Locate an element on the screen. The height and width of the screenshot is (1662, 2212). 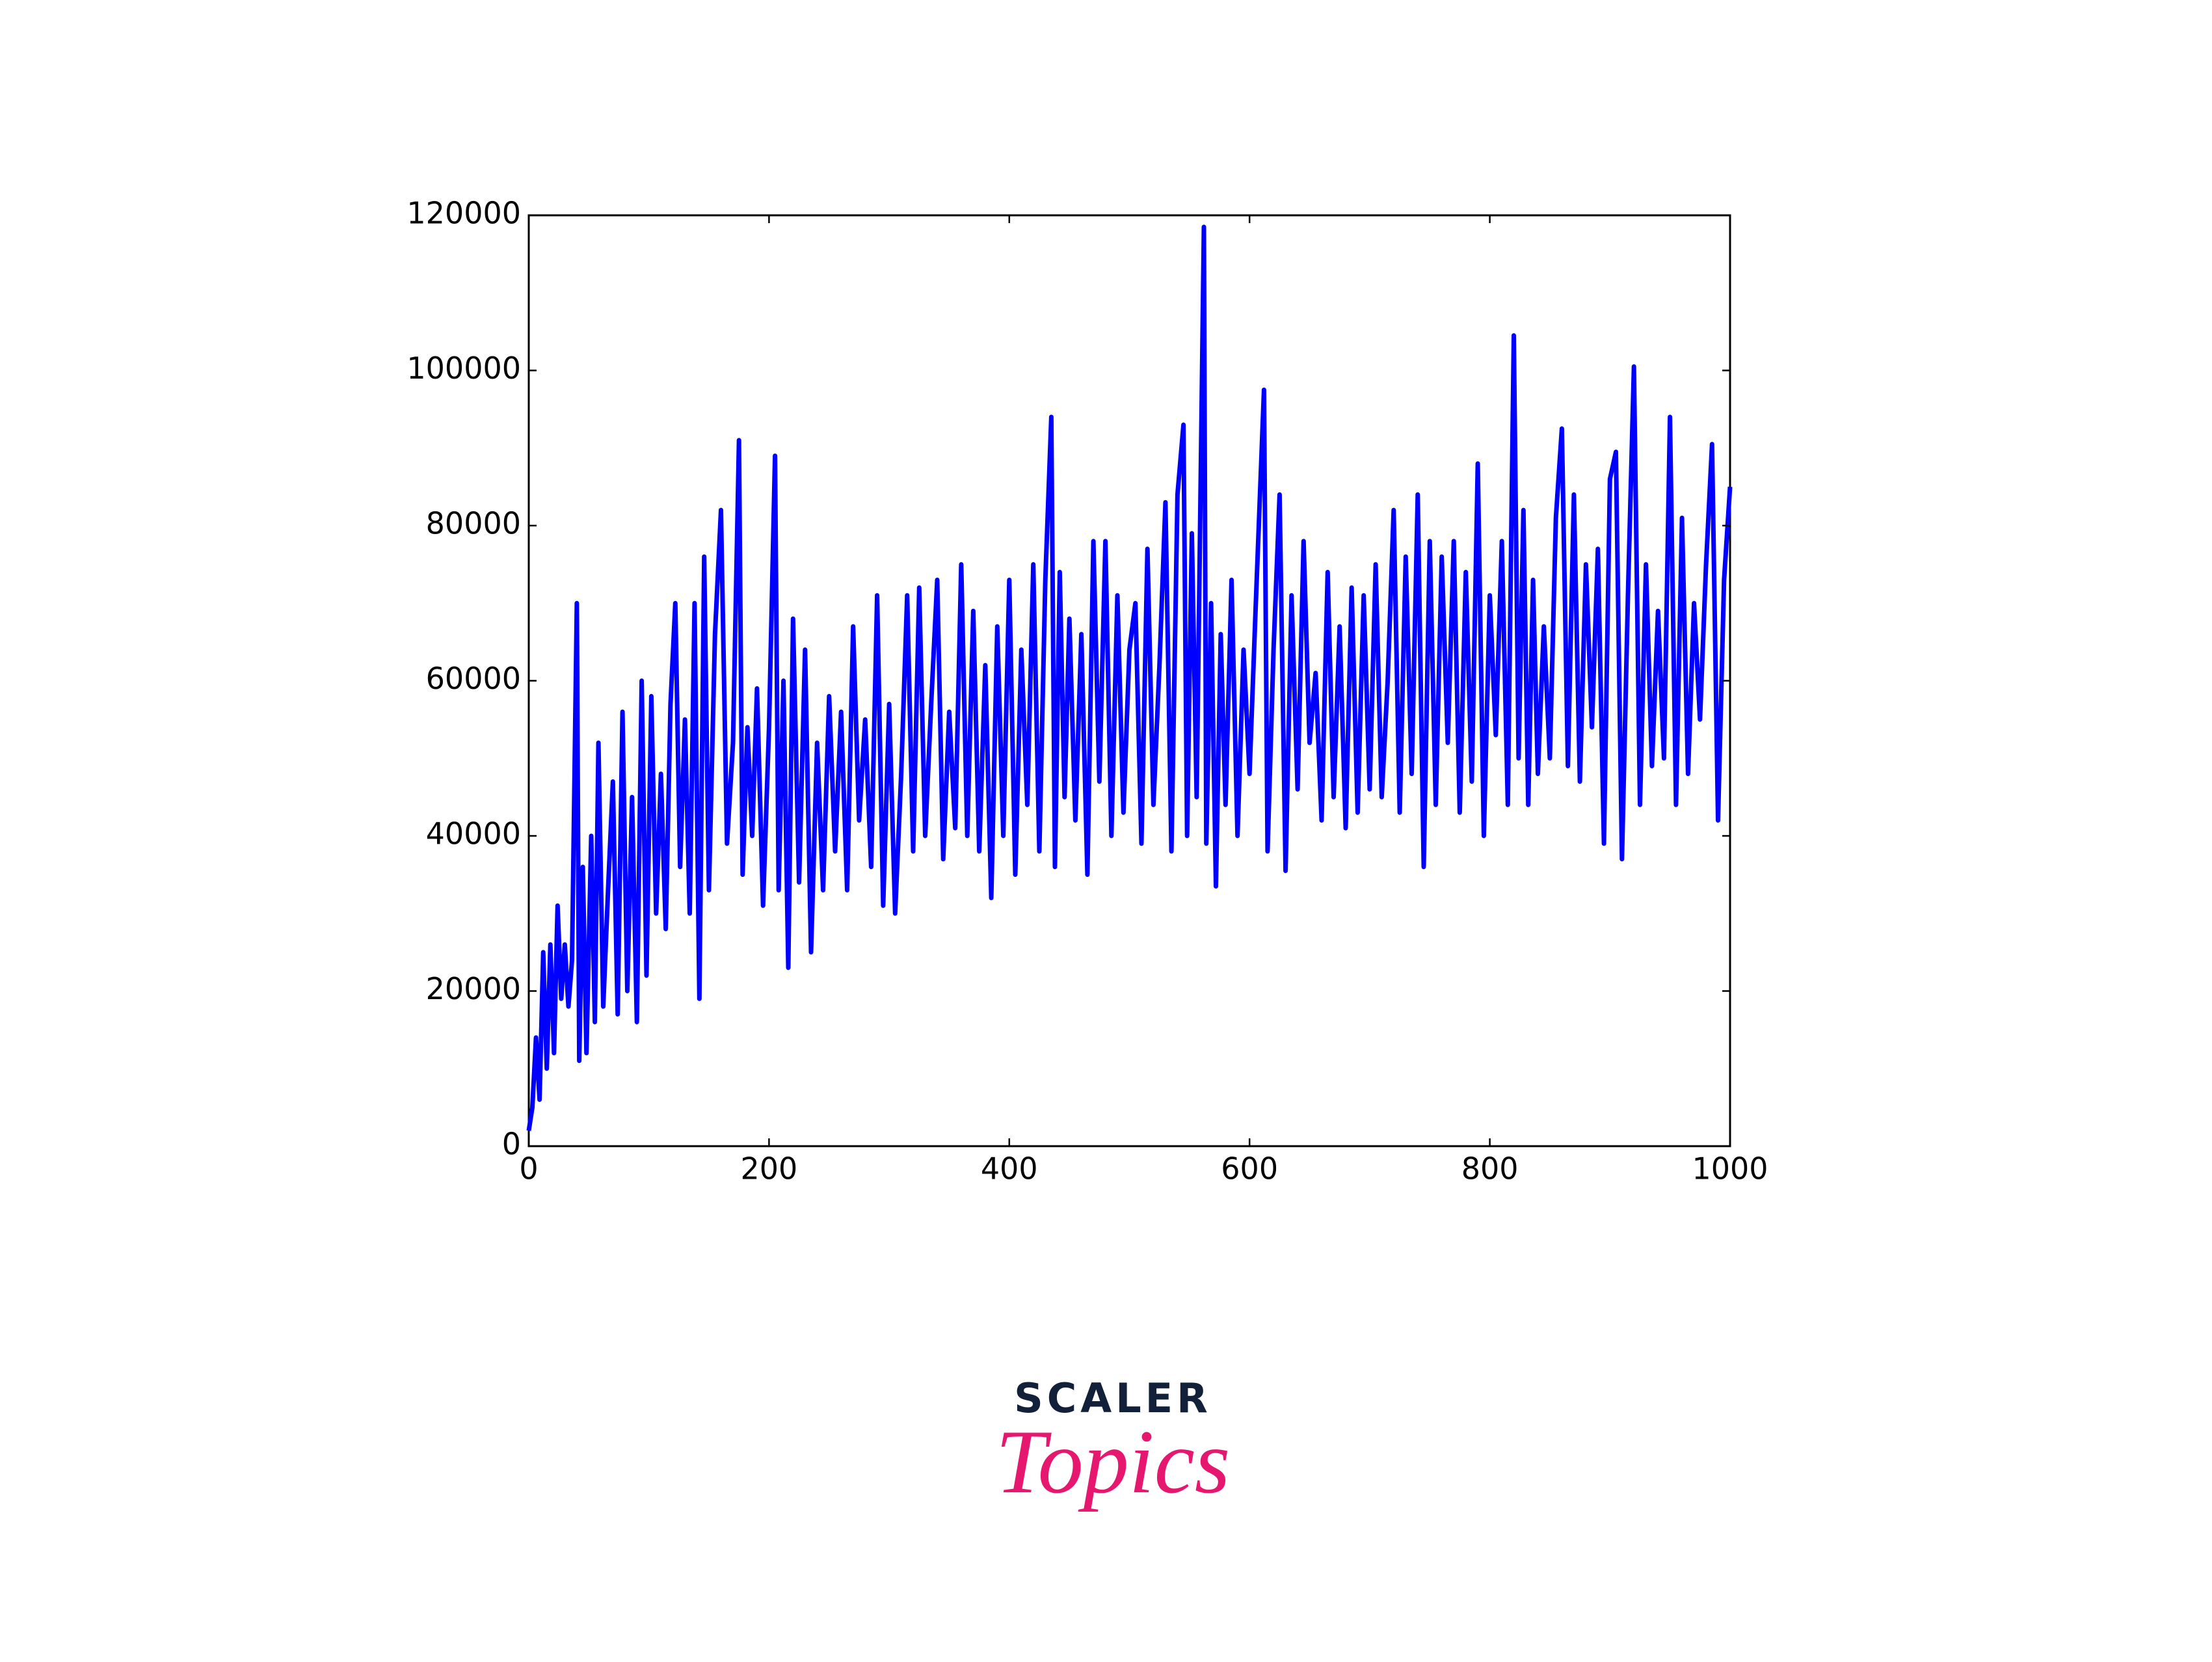
x-tick-label: 800 is located at coordinates (1490, 1168).